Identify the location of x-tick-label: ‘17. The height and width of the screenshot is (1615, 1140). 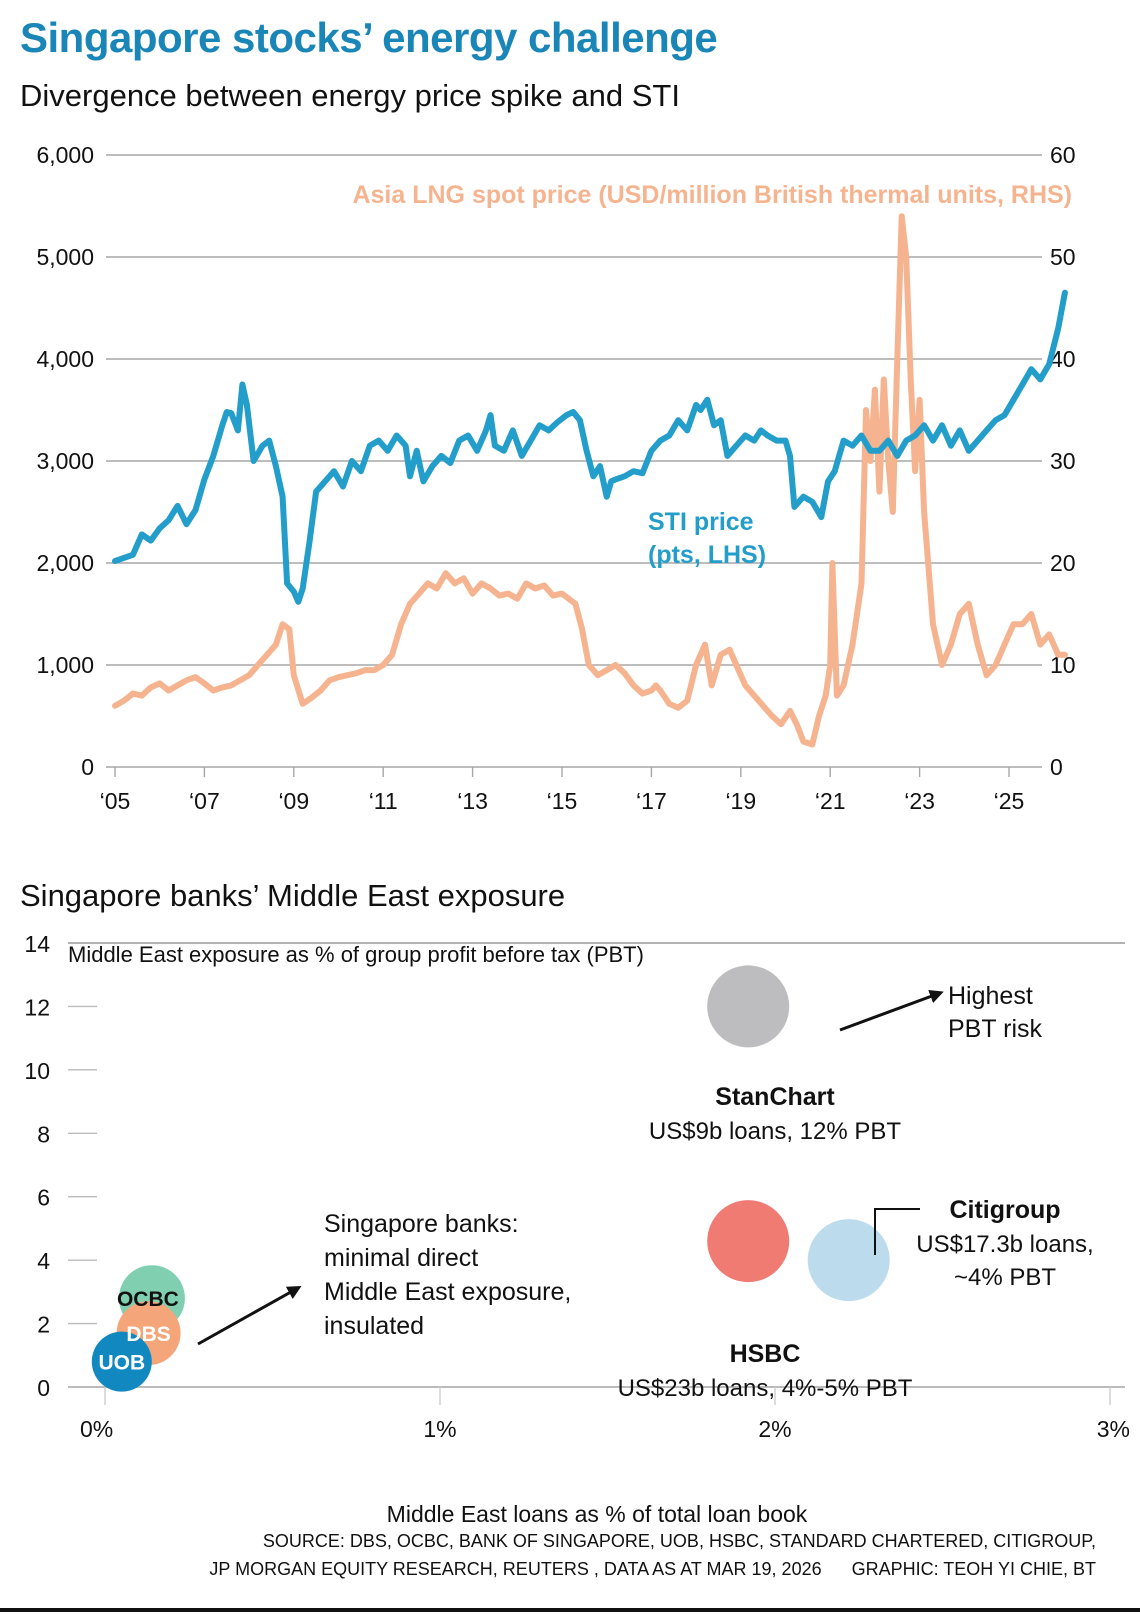
(651, 801).